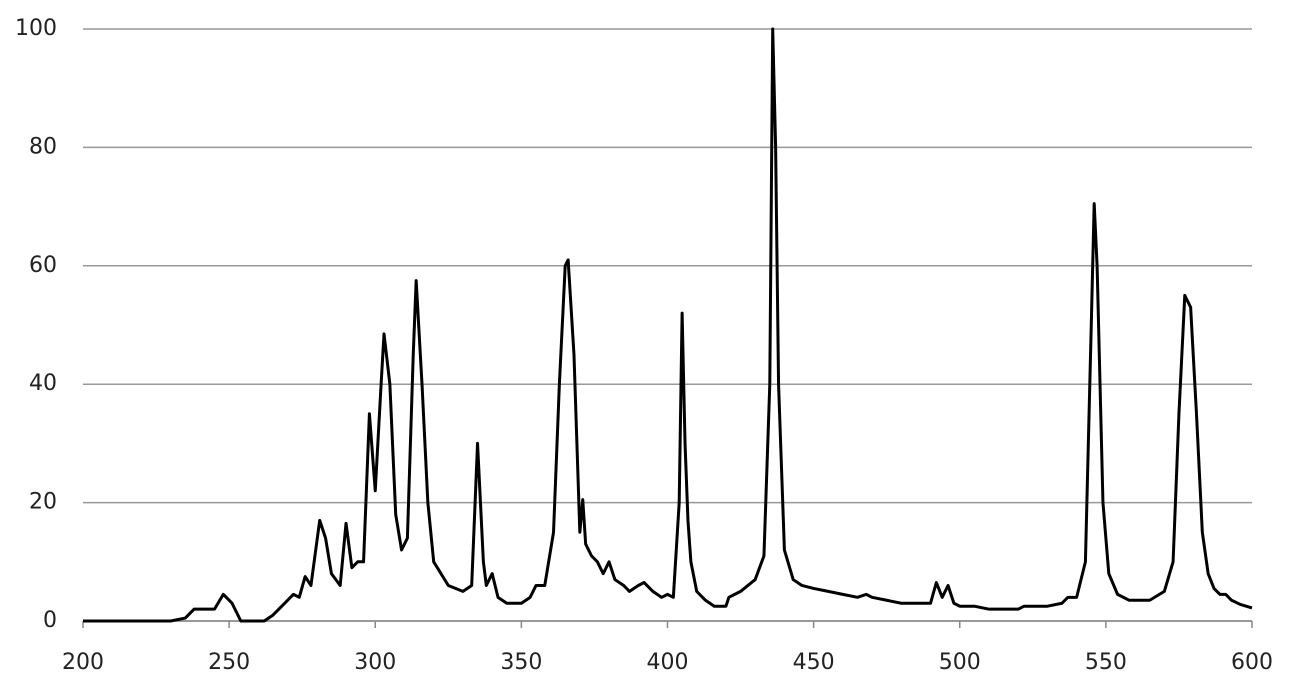 This screenshot has width=1296, height=700. Describe the element at coordinates (668, 662) in the screenshot. I see `x-tick-label: 400` at that location.